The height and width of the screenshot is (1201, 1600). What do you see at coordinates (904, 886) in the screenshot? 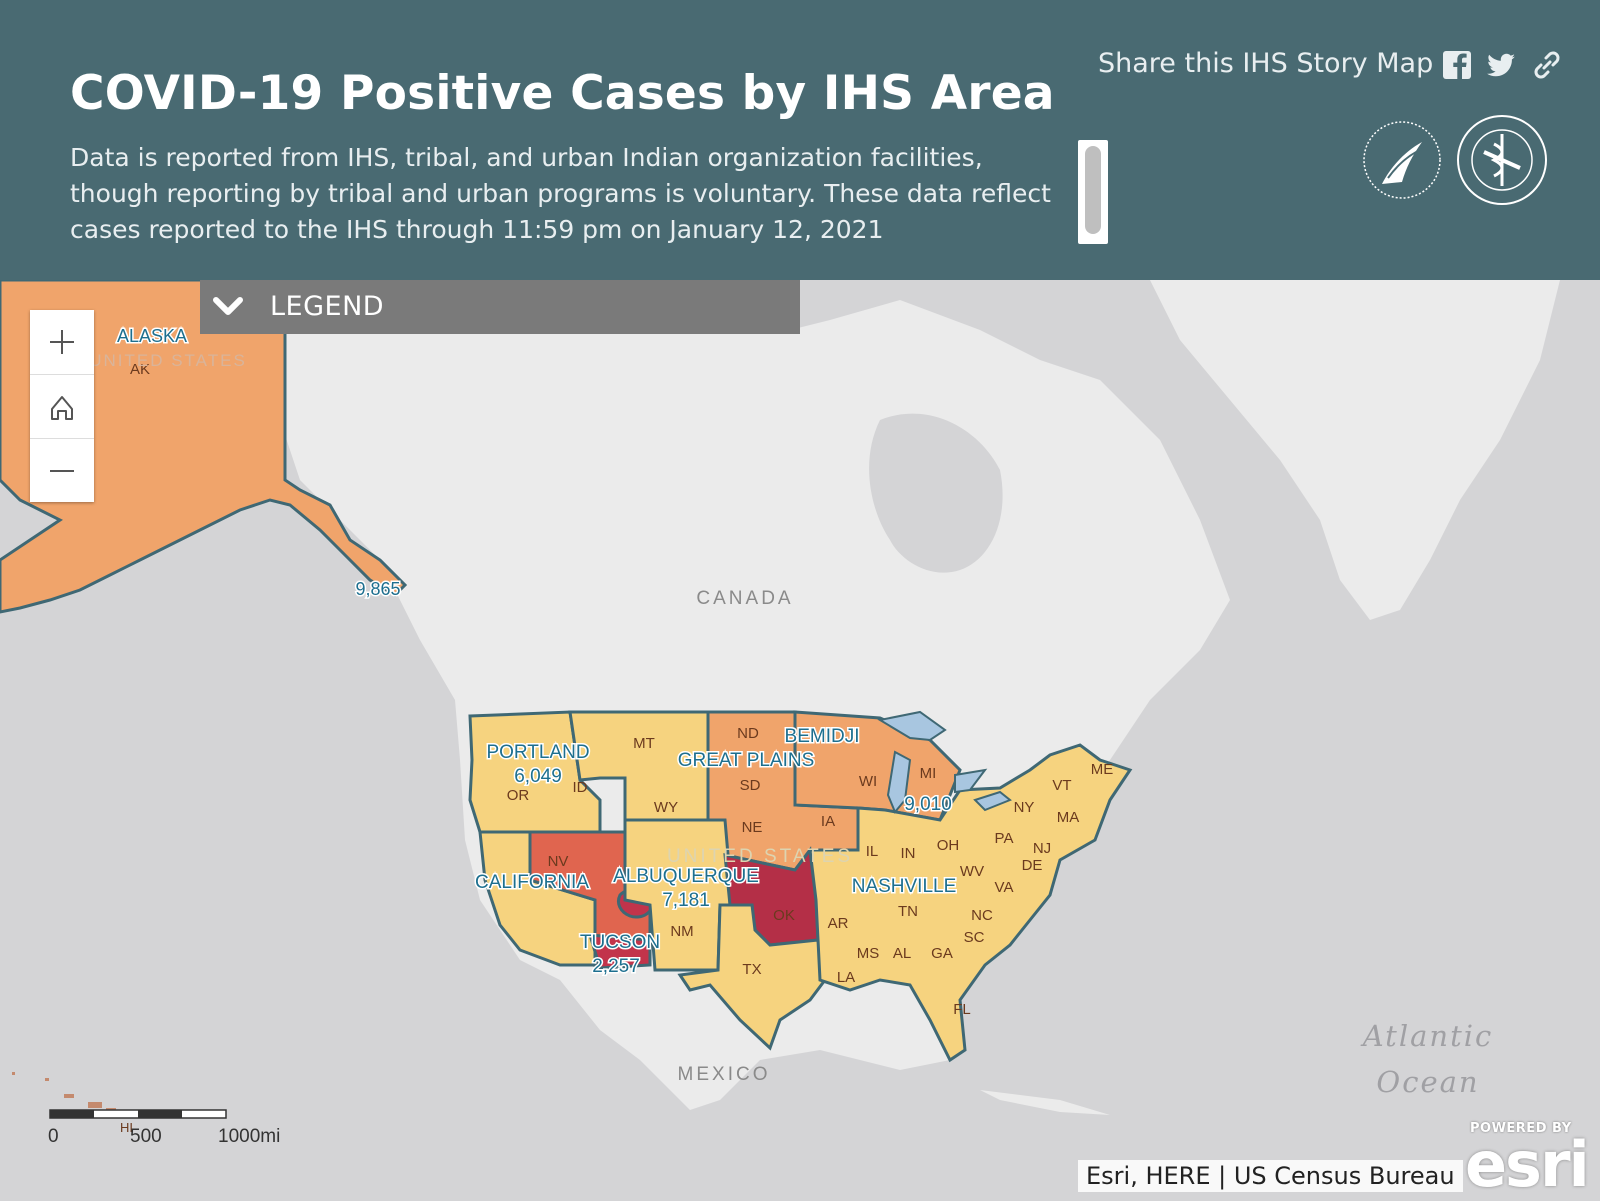
I see `area-label-nashville: NASHVILLE` at bounding box center [904, 886].